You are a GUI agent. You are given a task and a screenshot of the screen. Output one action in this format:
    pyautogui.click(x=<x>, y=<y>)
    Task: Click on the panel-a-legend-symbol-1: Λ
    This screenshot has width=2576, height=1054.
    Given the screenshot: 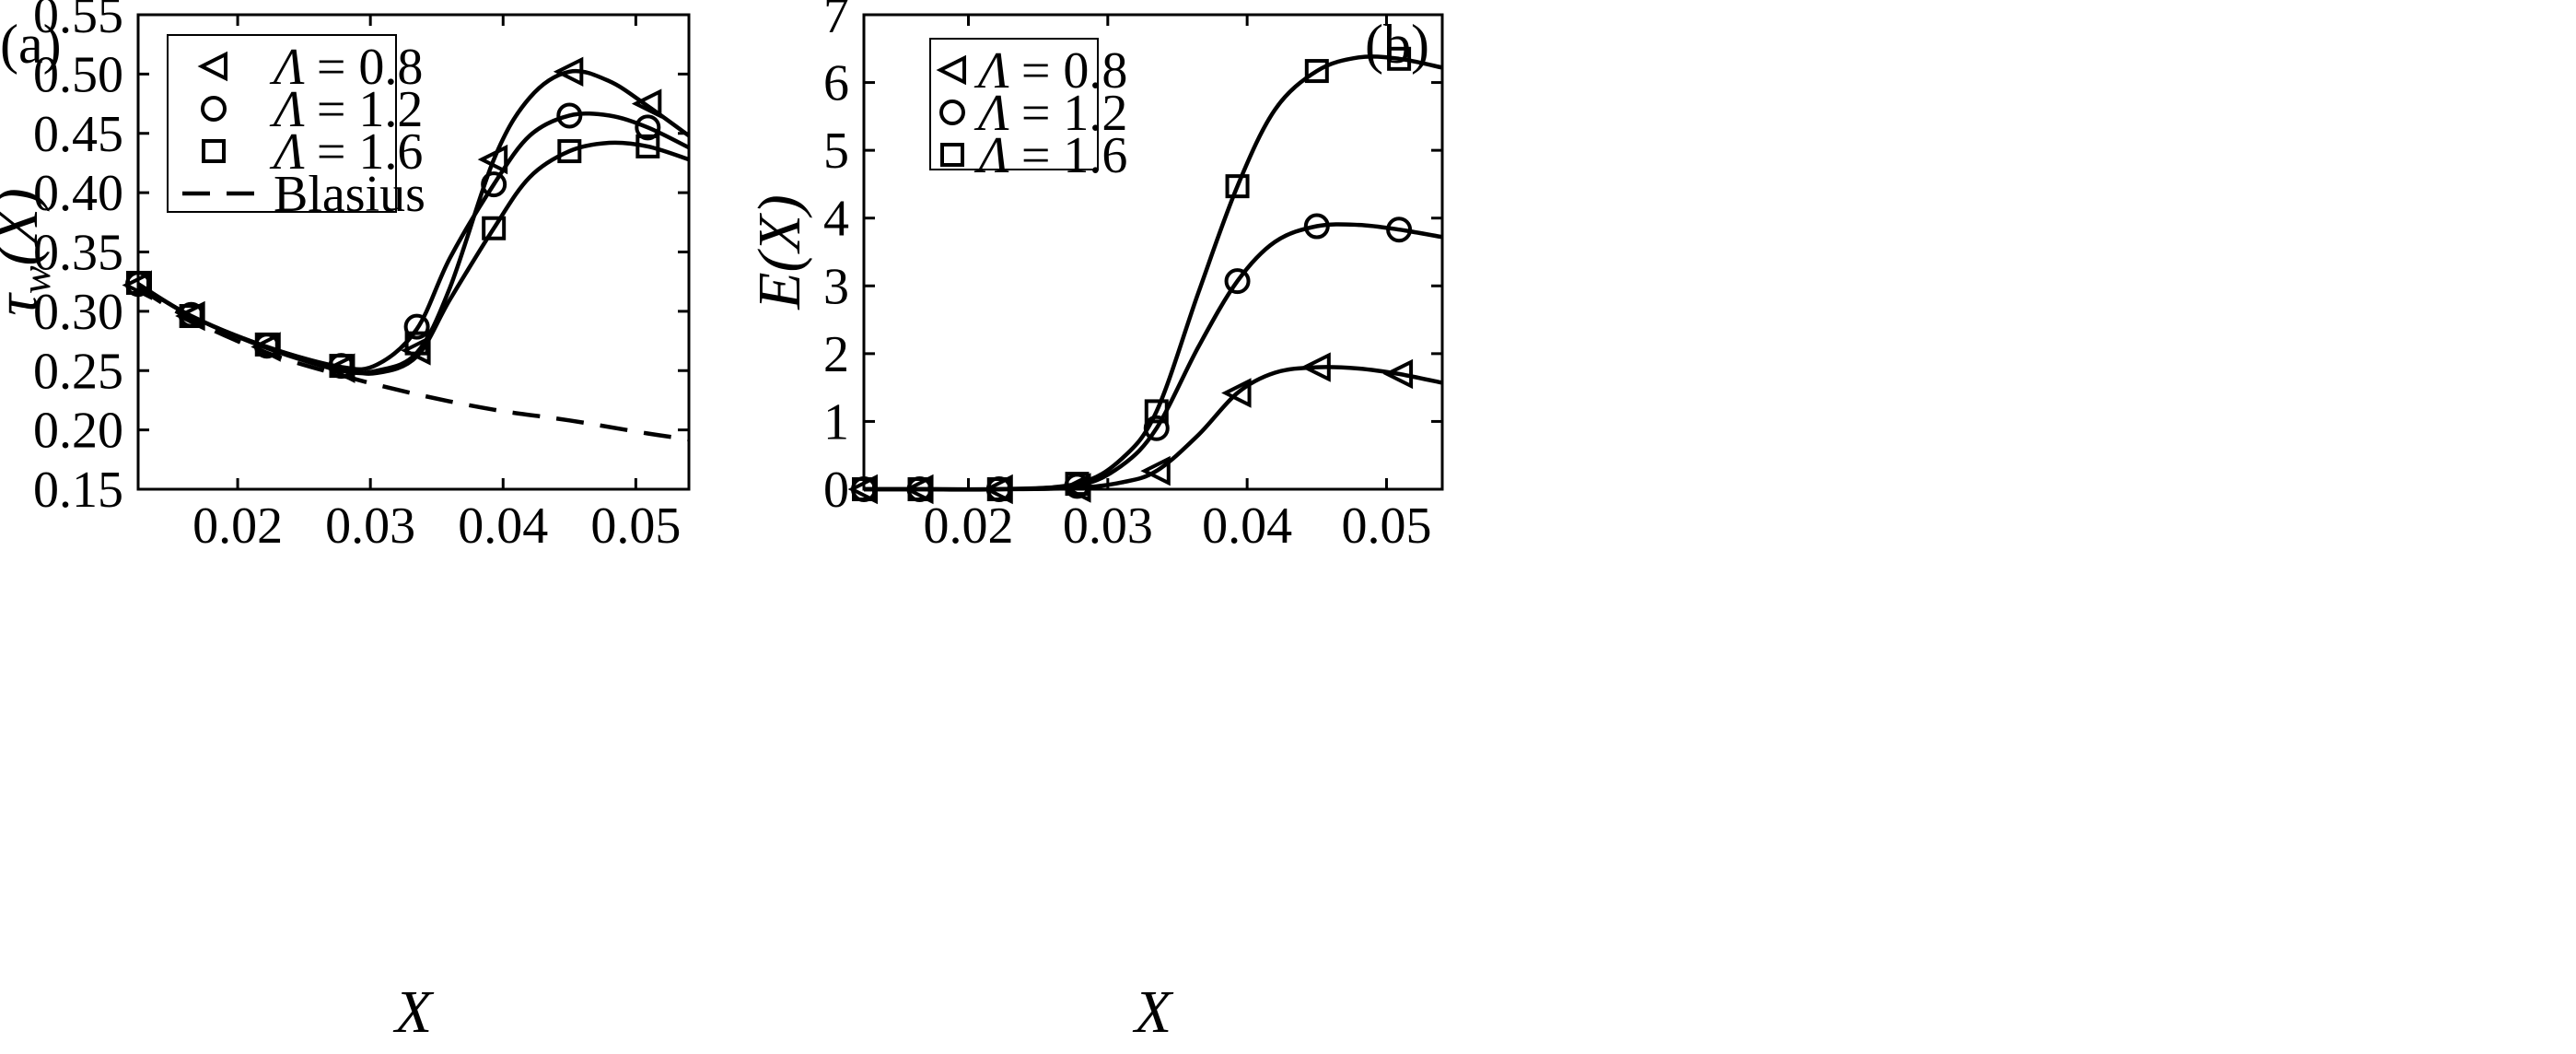 What is the action you would take?
    pyautogui.click(x=293, y=110)
    